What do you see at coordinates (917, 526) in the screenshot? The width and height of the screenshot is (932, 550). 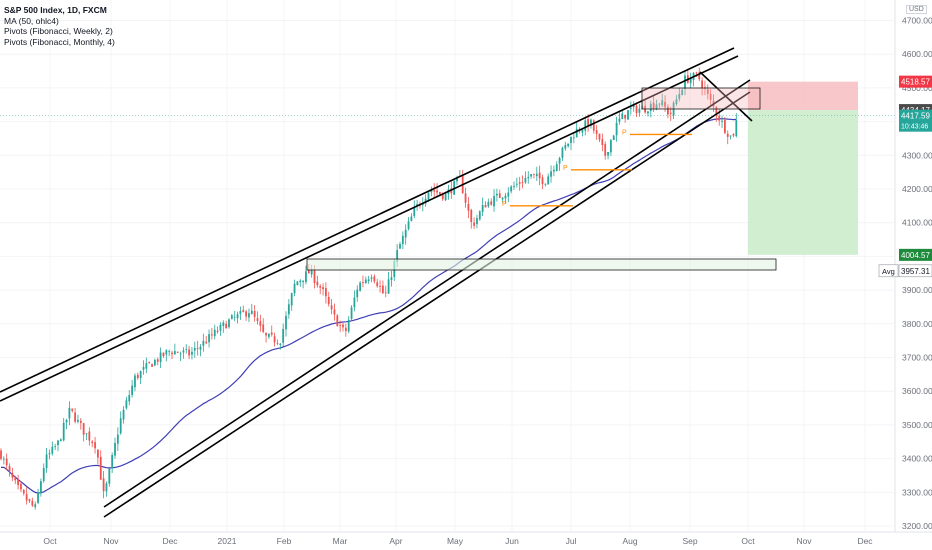 I see `y-tick-label: 3200.00` at bounding box center [917, 526].